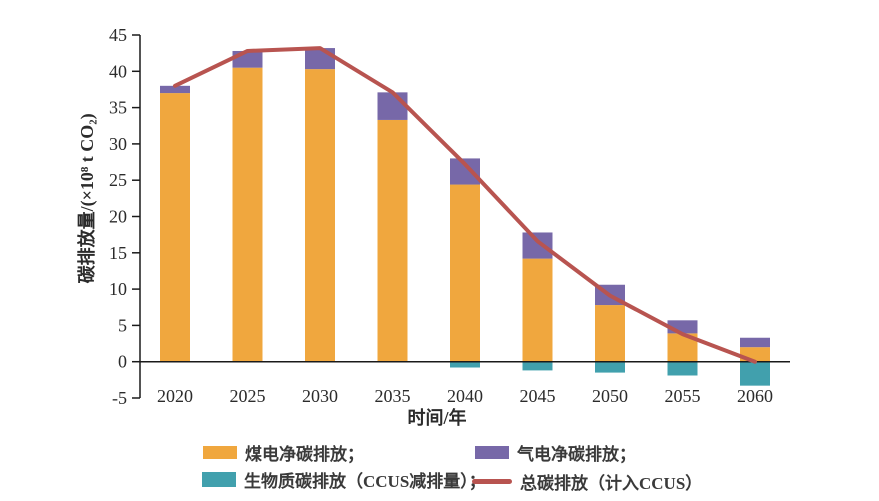 Image resolution: width=879 pixels, height=501 pixels. What do you see at coordinates (682, 368) in the screenshot?
I see `bar-segment-2-2055` at bounding box center [682, 368].